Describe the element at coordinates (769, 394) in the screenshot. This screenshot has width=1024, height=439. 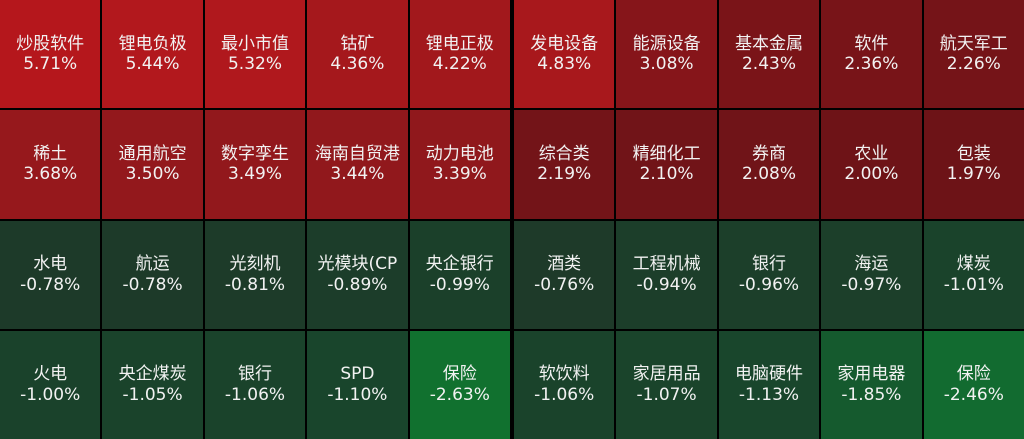
I see `sector-change-percent: -1.13%` at that location.